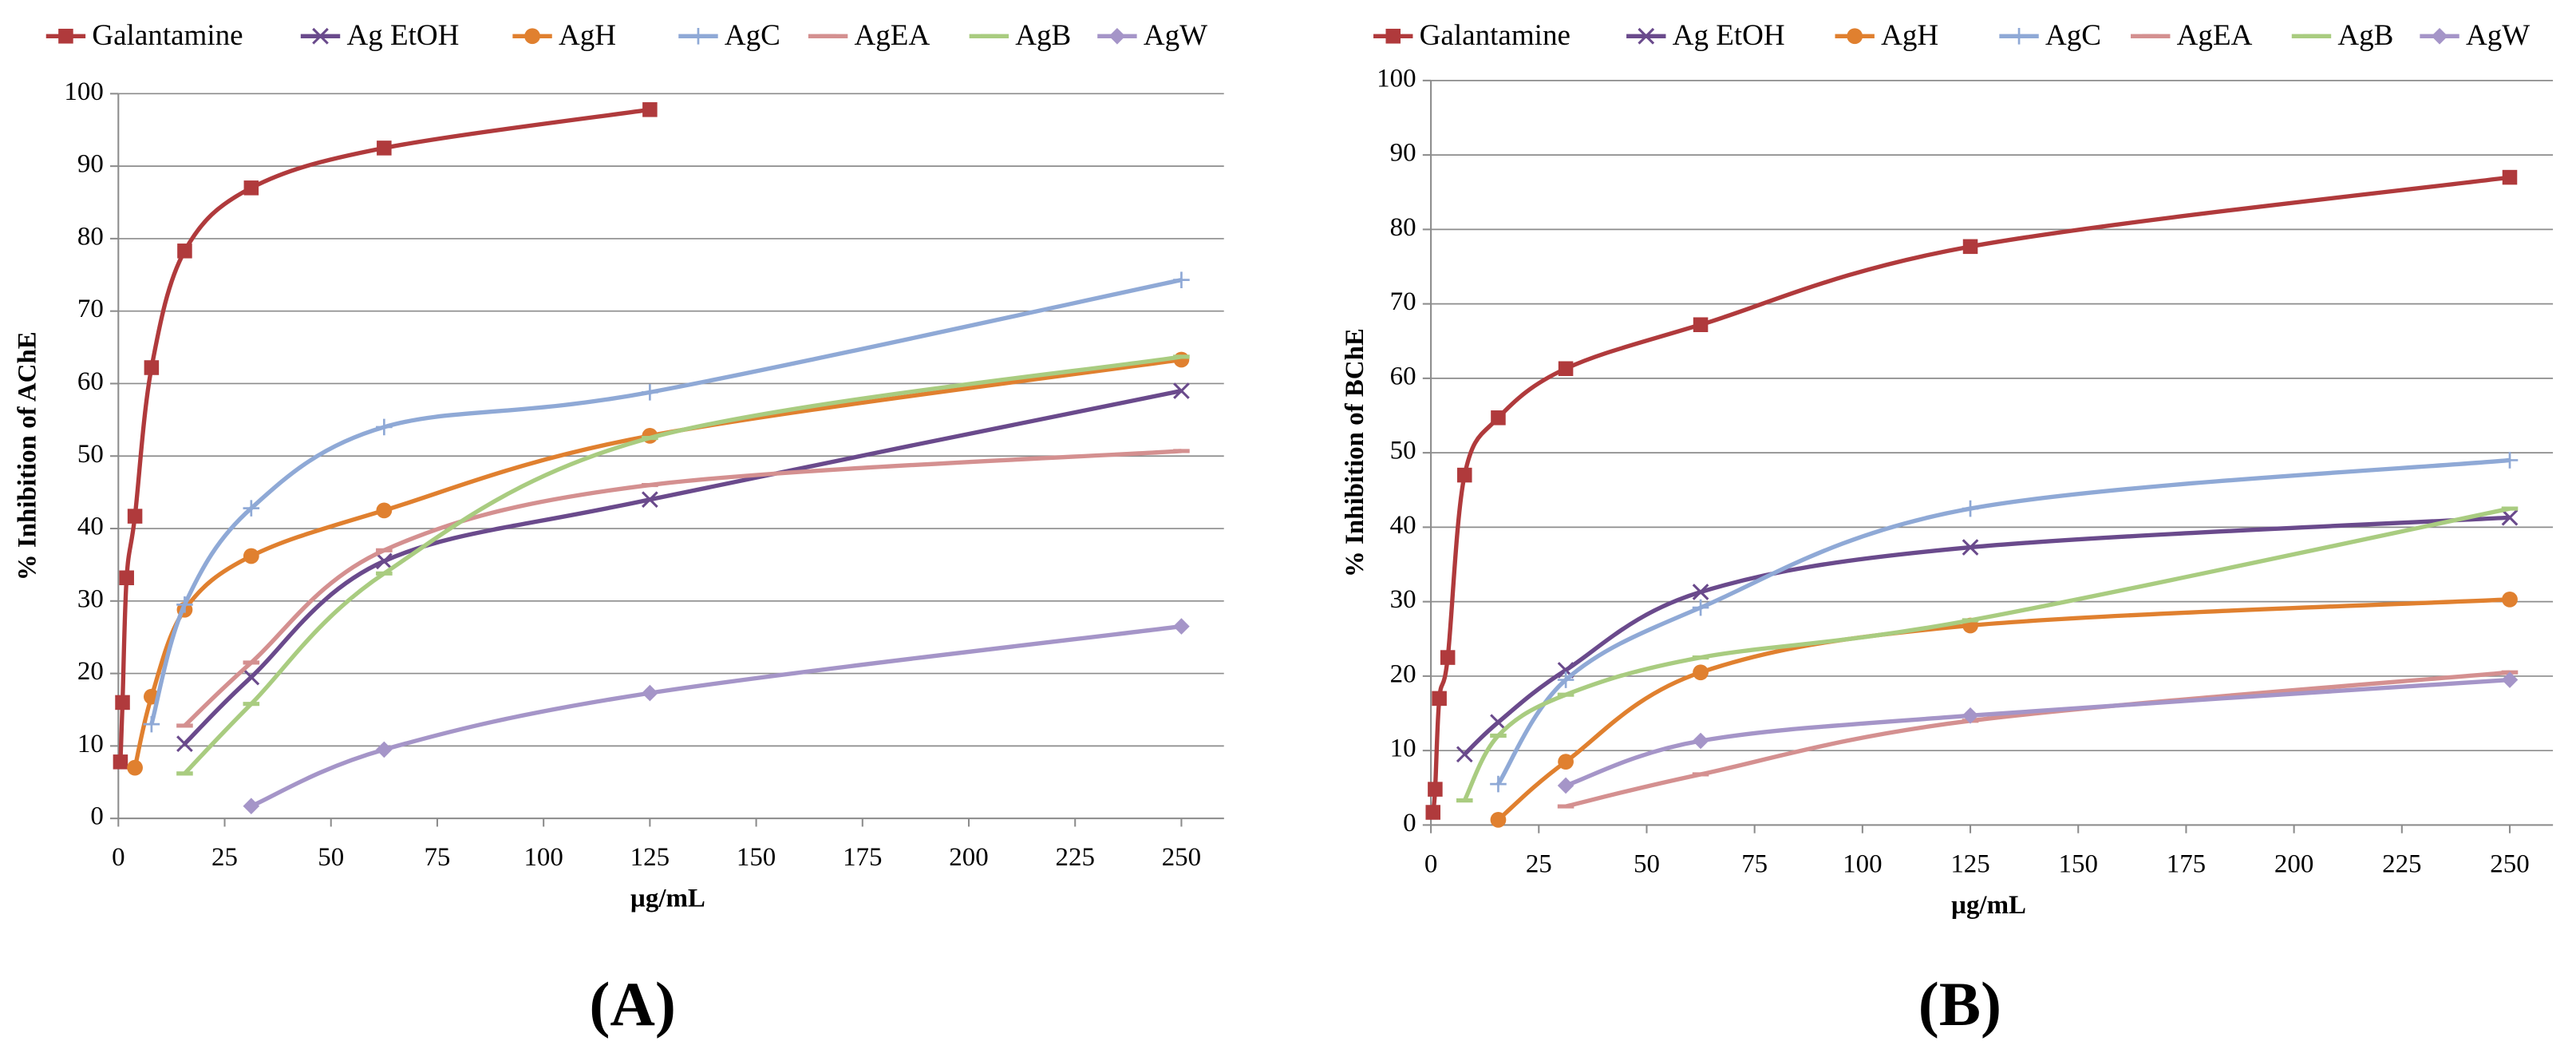  I want to click on legend-label: AgB, so click(2365, 35).